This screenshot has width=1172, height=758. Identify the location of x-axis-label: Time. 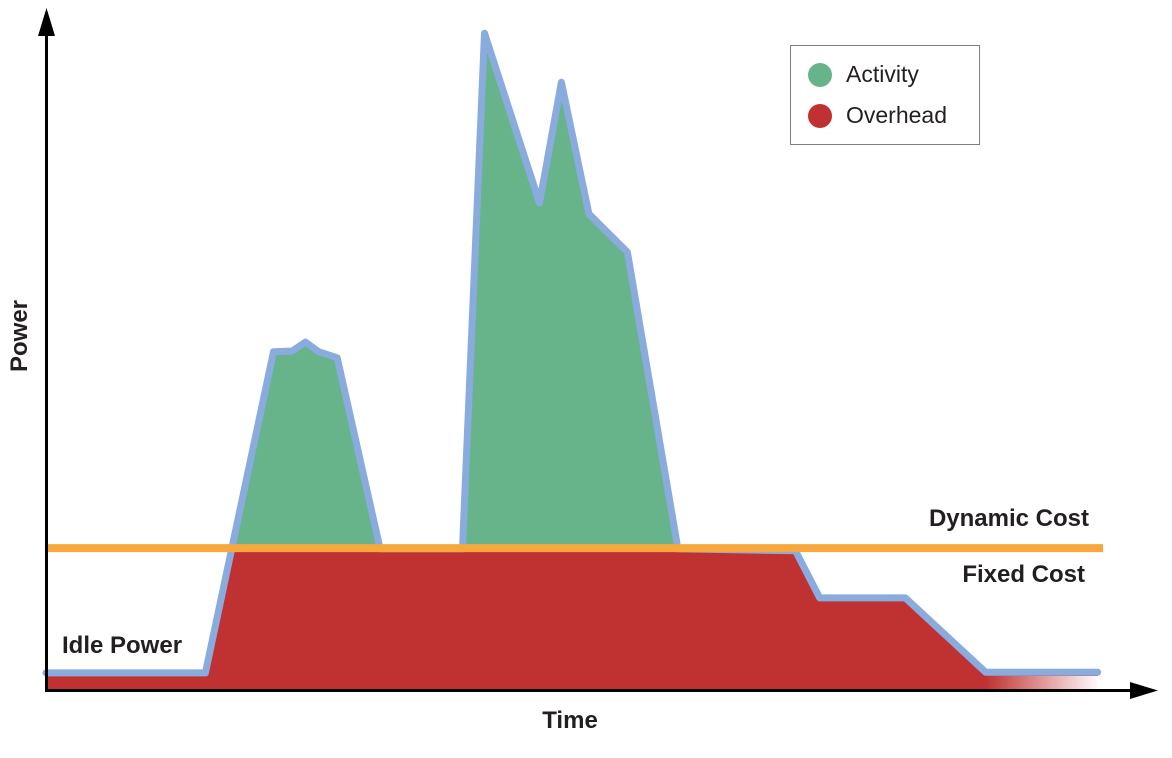
(570, 720).